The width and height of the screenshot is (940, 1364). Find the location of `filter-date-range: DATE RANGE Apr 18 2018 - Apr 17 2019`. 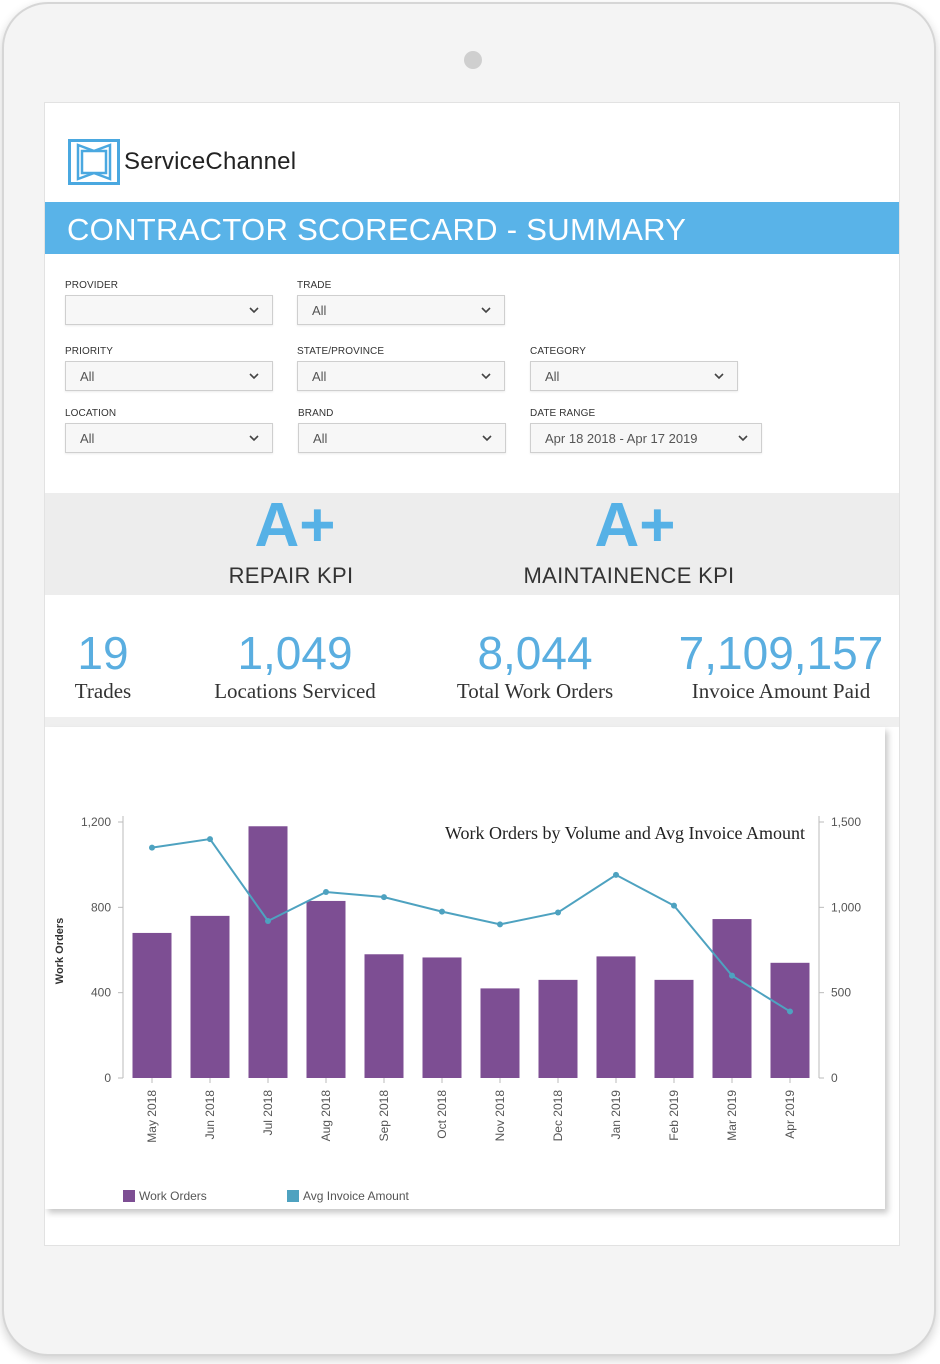

filter-date-range: DATE RANGE Apr 18 2018 - Apr 17 2019 is located at coordinates (646, 430).